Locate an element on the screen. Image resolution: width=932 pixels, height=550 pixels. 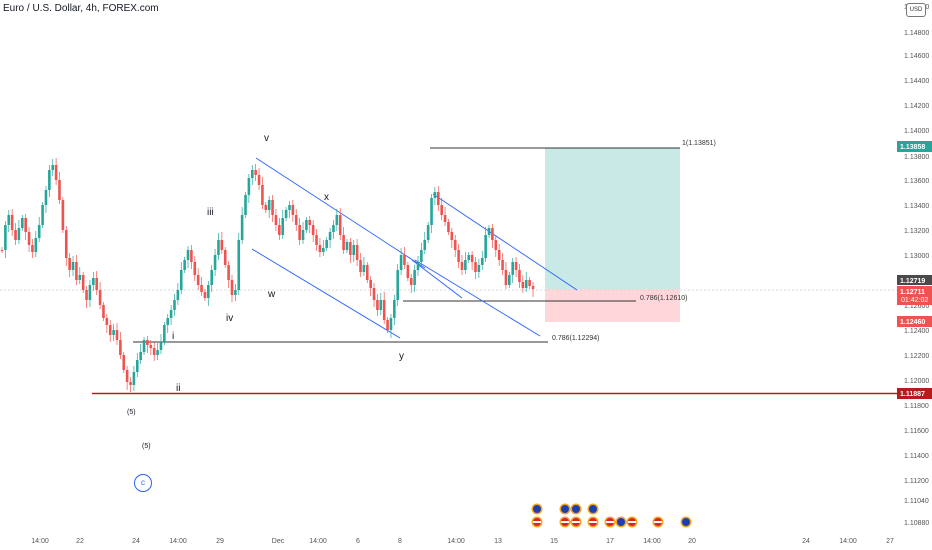
price-axis-label: 1.11600 is located at coordinates (916, 431).